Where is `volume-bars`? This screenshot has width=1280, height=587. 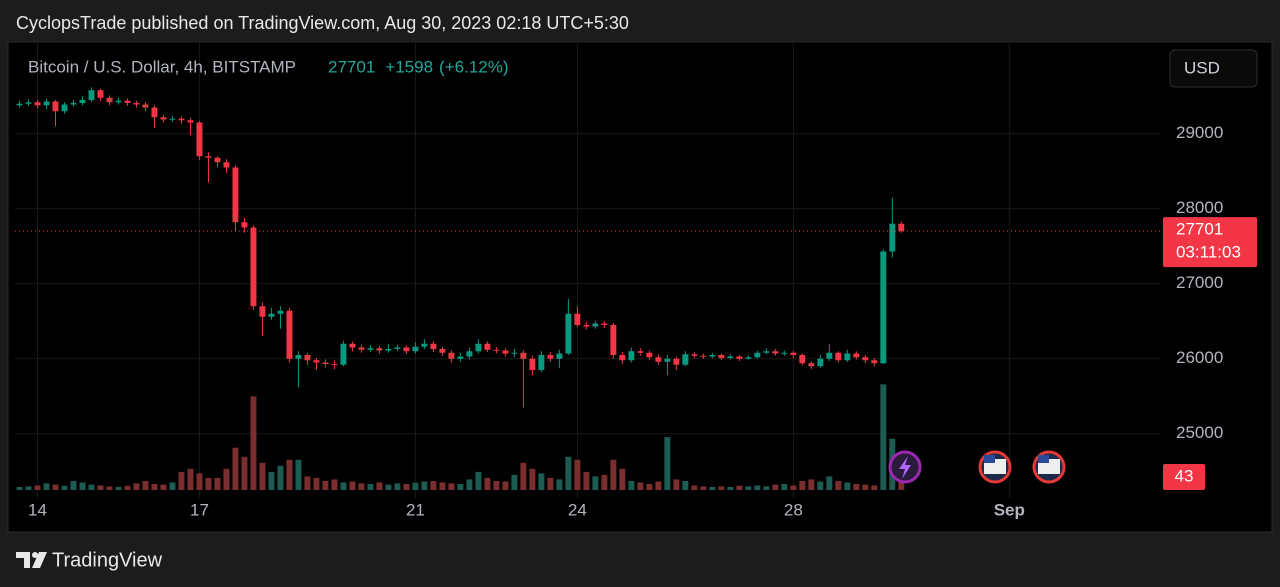
volume-bars is located at coordinates (460, 437).